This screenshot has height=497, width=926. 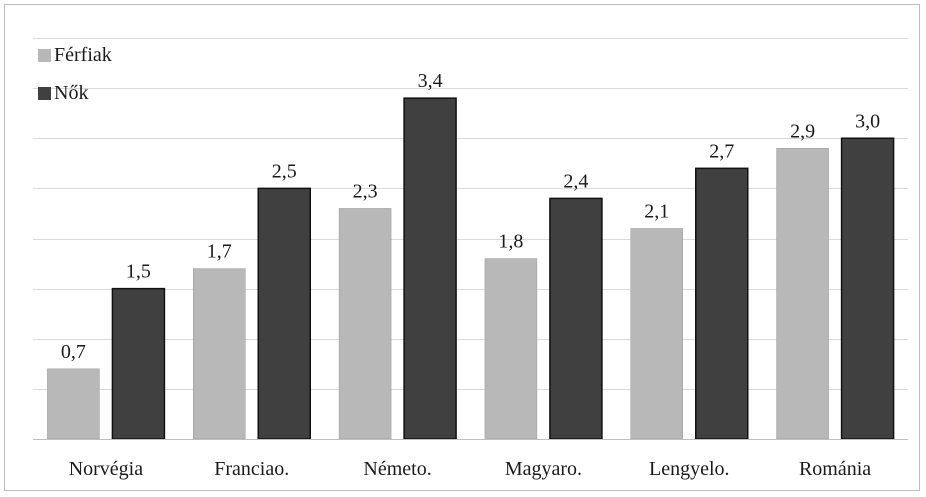 I want to click on data-label: 2,3, so click(x=365, y=191).